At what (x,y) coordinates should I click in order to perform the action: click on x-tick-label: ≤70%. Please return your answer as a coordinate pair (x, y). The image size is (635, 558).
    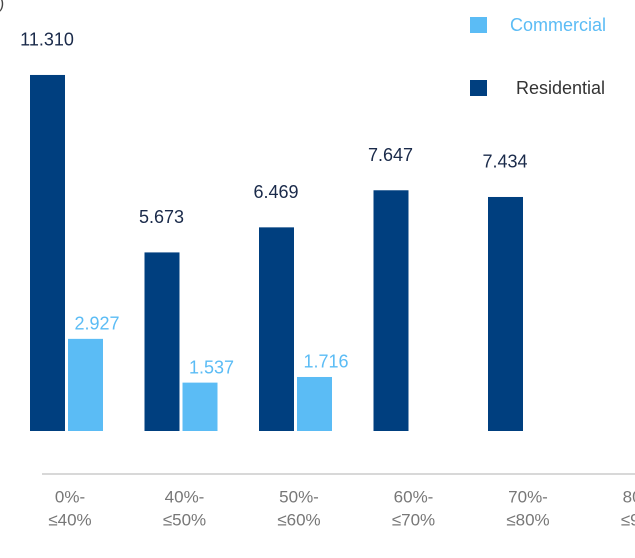
    Looking at the image, I should click on (413, 519).